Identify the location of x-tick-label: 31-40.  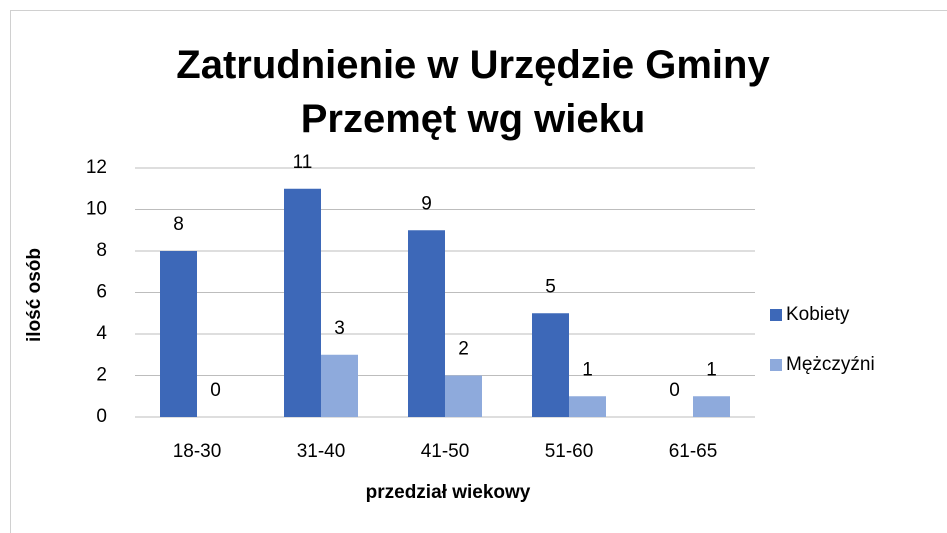
(321, 451).